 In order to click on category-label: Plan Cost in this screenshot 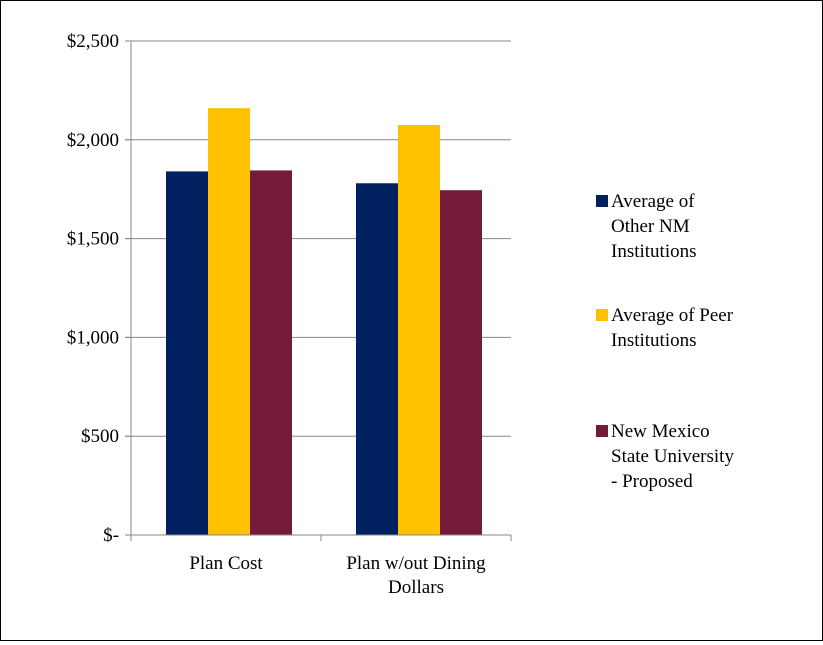, I will do `click(226, 563)`.